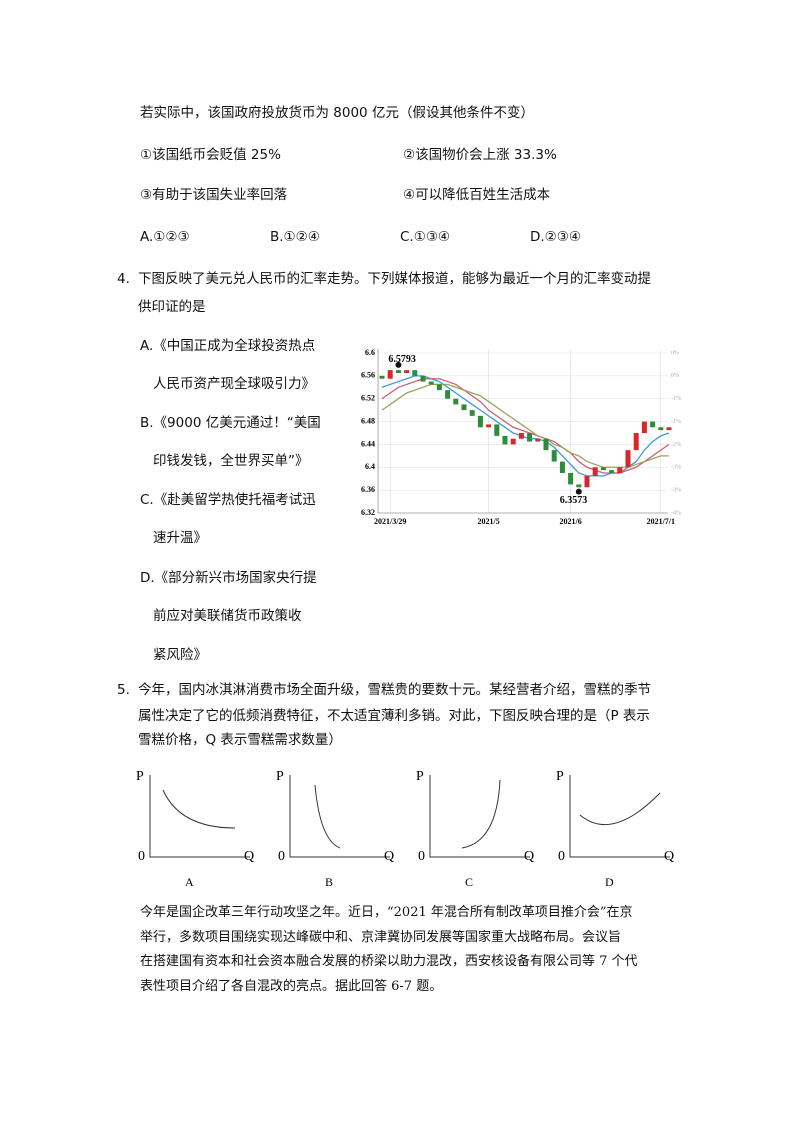  What do you see at coordinates (675, 376) in the screenshot?
I see `right-label: 0%` at bounding box center [675, 376].